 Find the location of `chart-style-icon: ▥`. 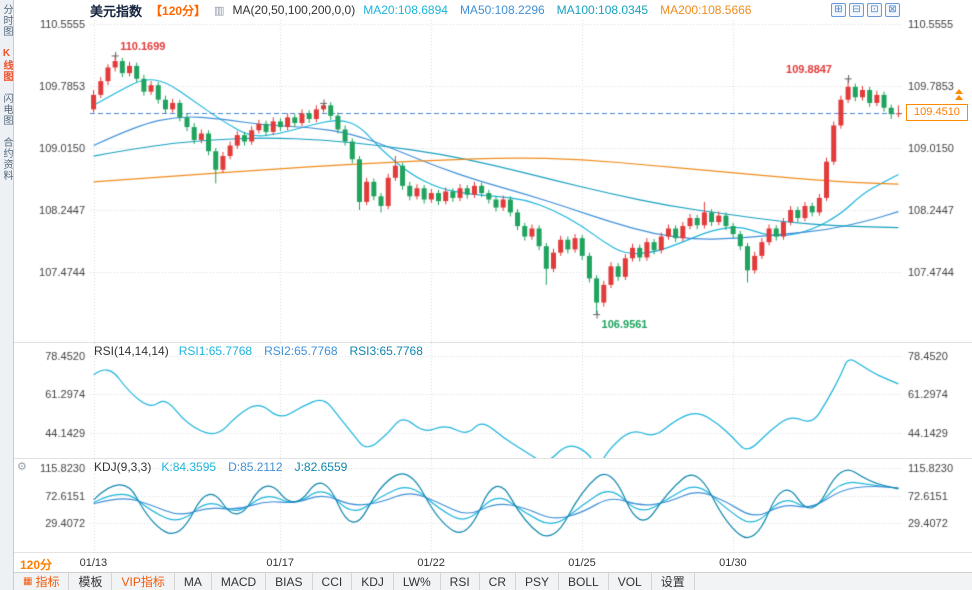

chart-style-icon: ▥ is located at coordinates (219, 10).